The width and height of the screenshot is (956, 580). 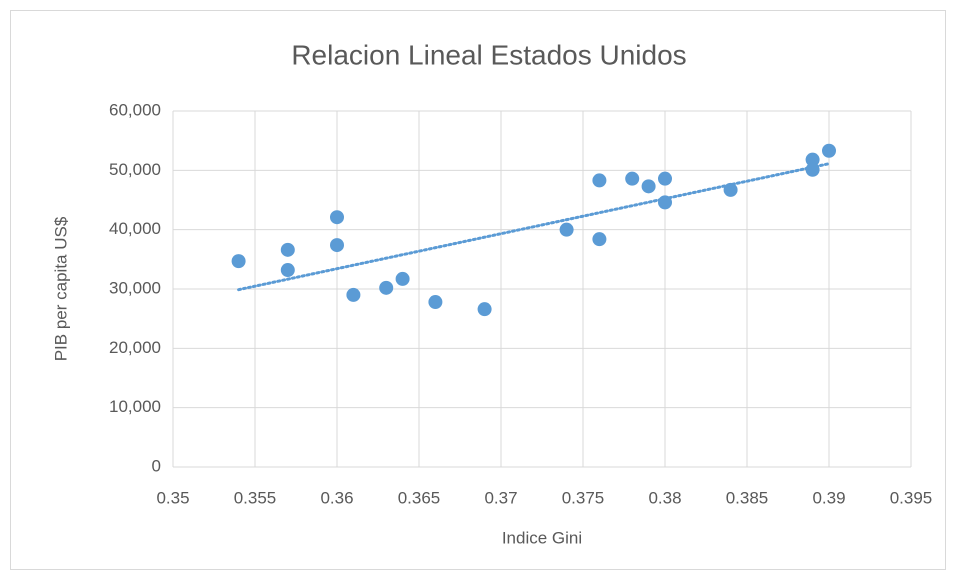 I want to click on x-tick-label: 0.38, so click(x=664, y=497).